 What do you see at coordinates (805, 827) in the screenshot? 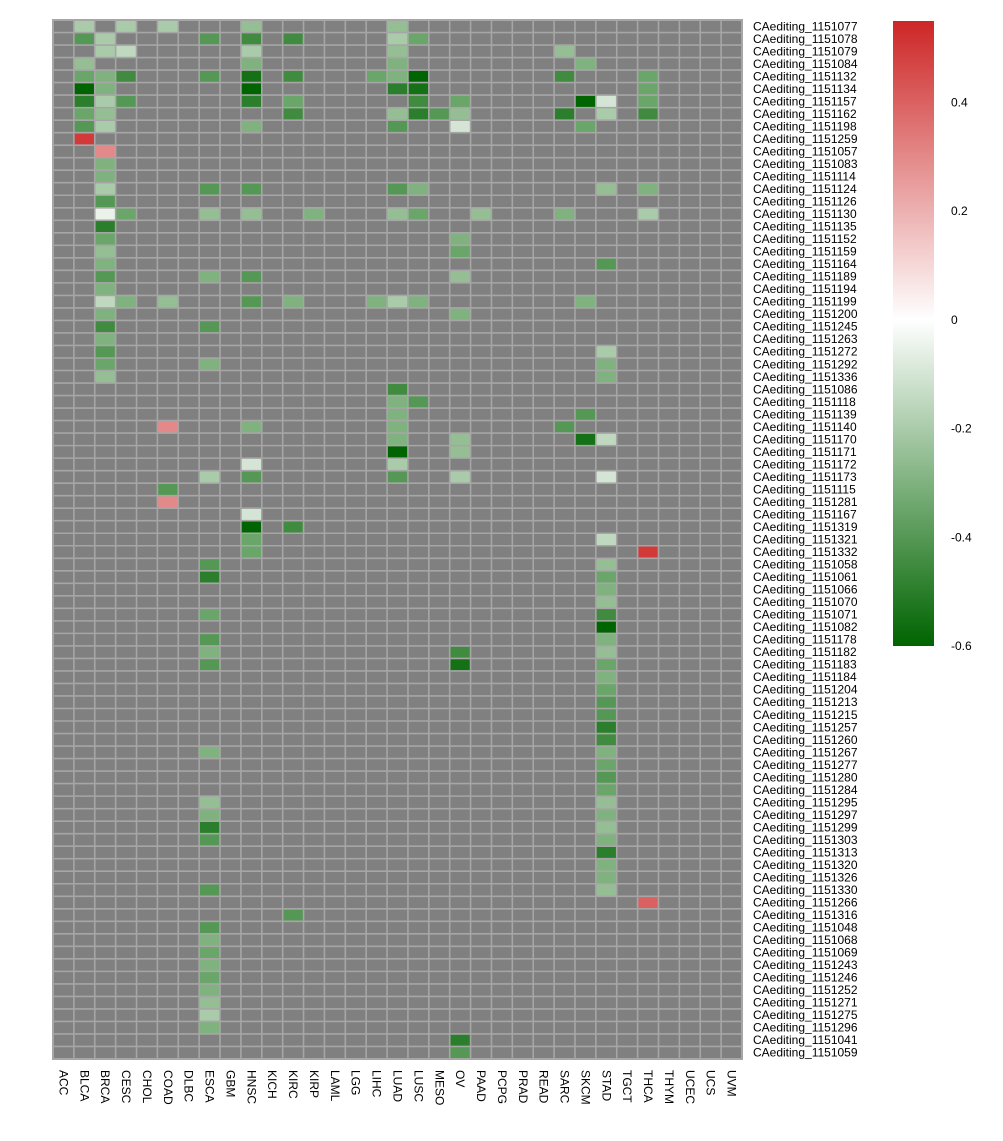
I see `row-label: CAediting_1151299` at bounding box center [805, 827].